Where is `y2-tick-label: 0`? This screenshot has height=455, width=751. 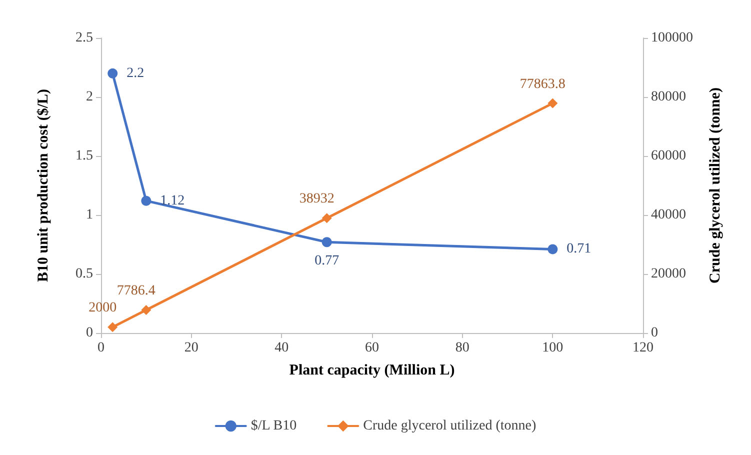 y2-tick-label: 0 is located at coordinates (654, 333).